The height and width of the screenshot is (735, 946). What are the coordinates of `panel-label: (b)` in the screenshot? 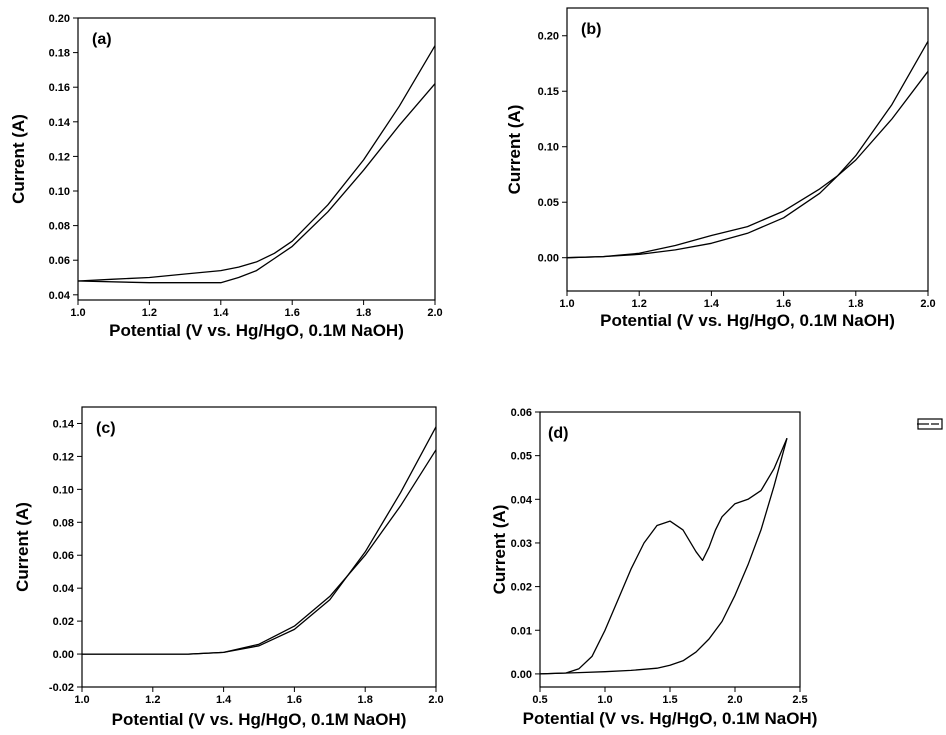 It's located at (591, 29).